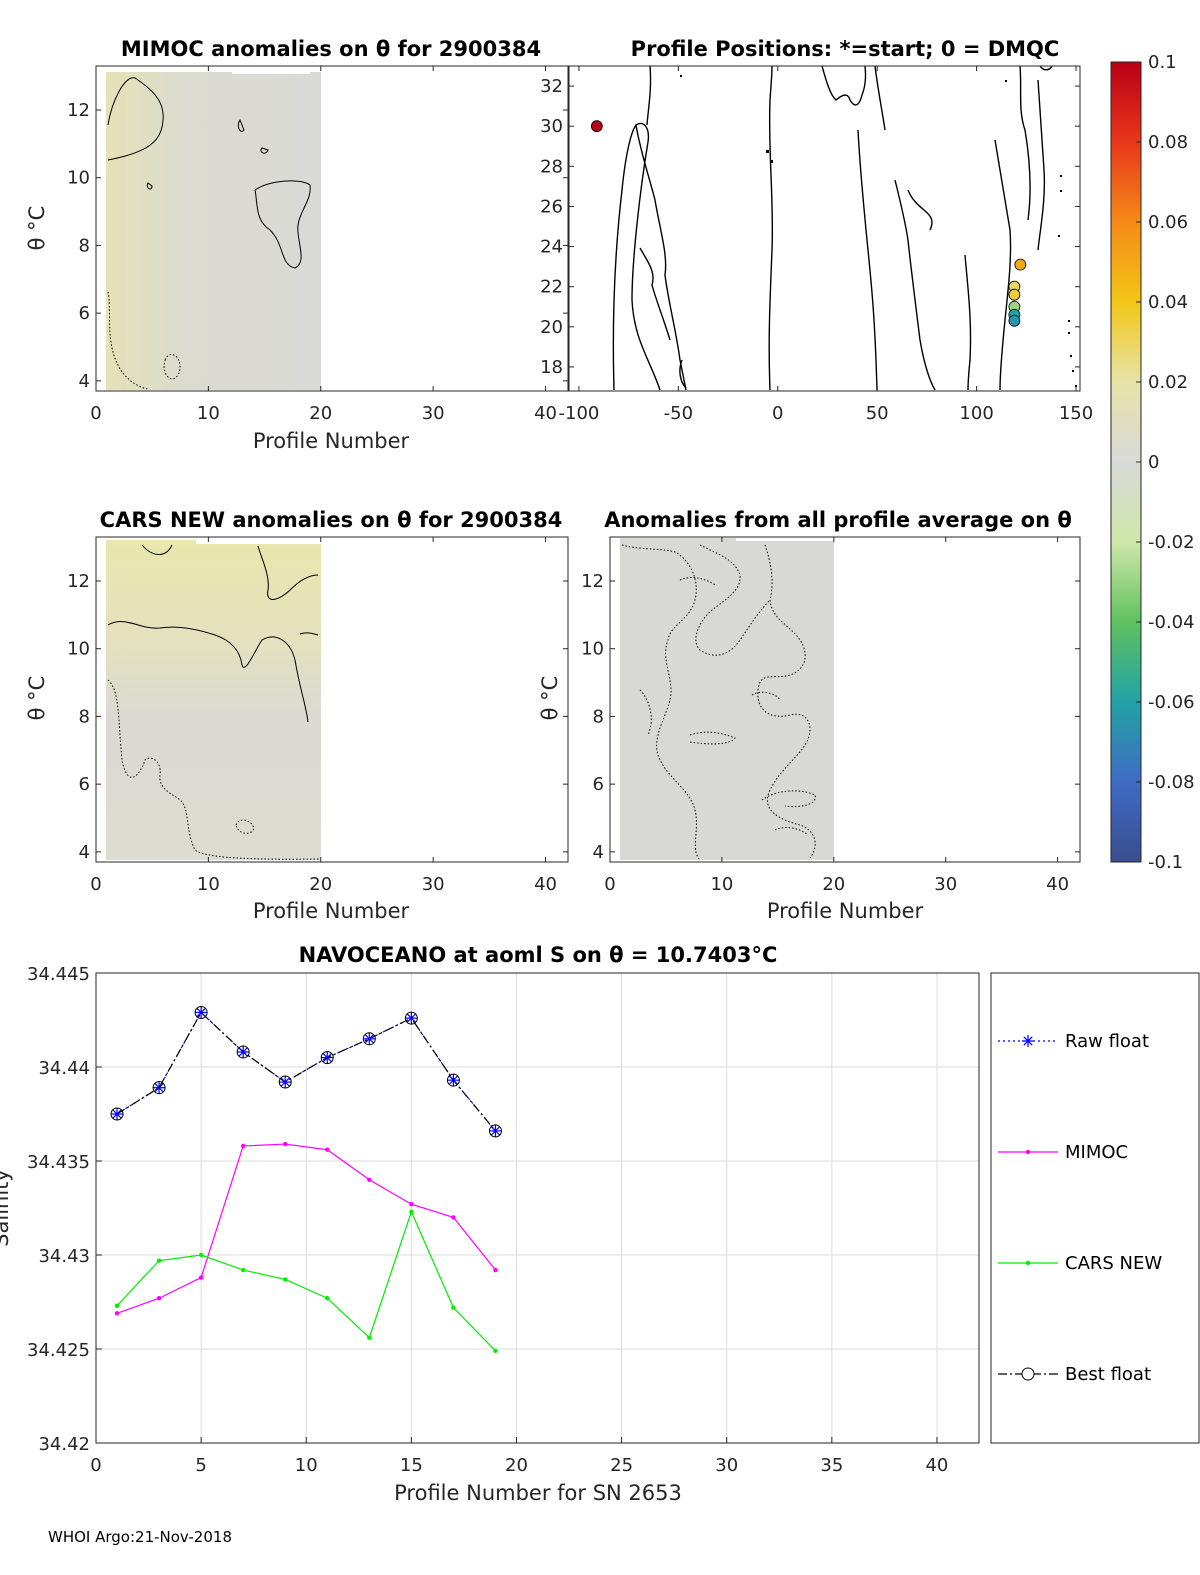  Describe the element at coordinates (84, 381) in the screenshot. I see `y-tick-label: 4` at that location.